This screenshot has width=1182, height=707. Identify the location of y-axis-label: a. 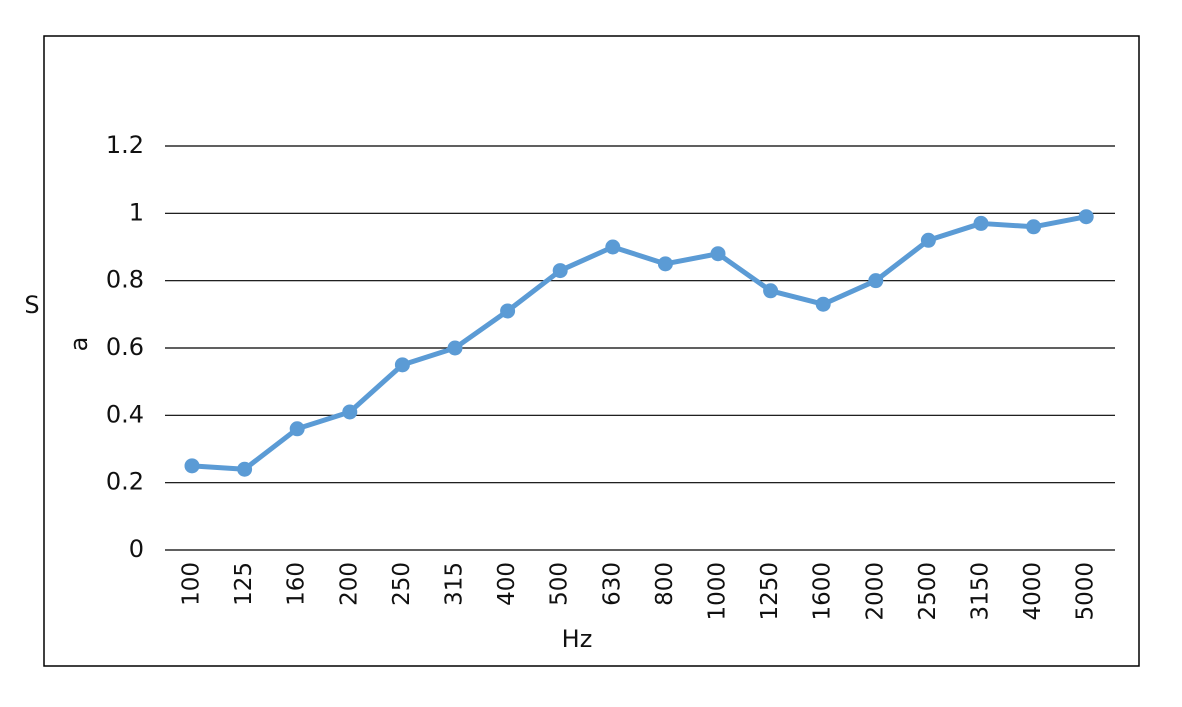
(79, 344).